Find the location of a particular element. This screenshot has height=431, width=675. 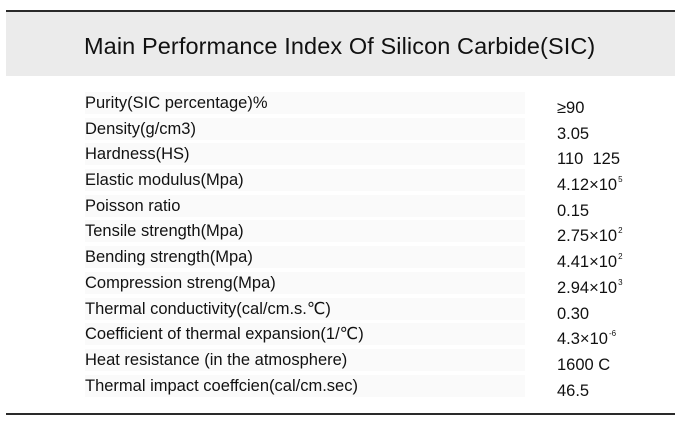

table-row: Density(g/cm3) 3.05 is located at coordinates (337, 130).